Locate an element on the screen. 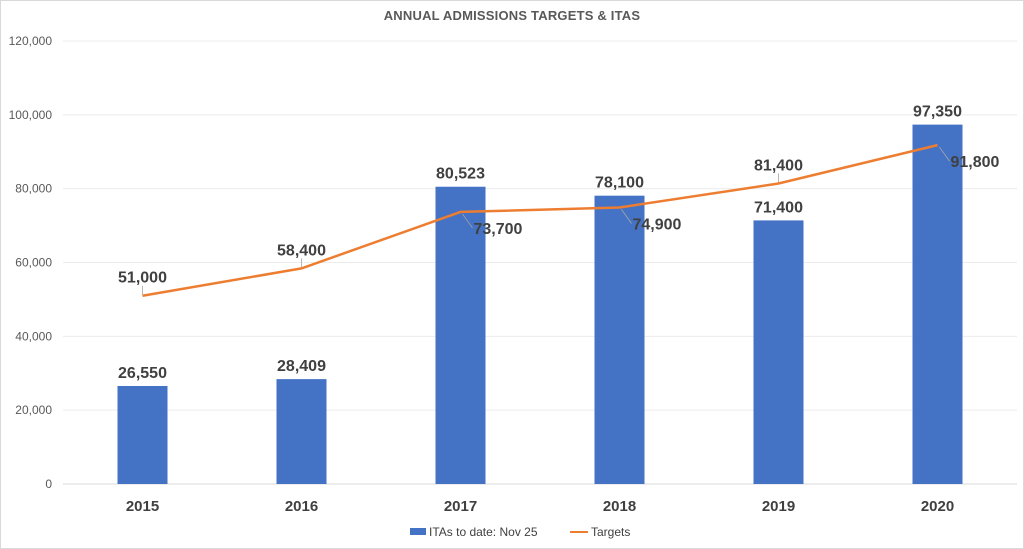 The width and height of the screenshot is (1024, 549). line-data-label: 51,000 is located at coordinates (142, 278).